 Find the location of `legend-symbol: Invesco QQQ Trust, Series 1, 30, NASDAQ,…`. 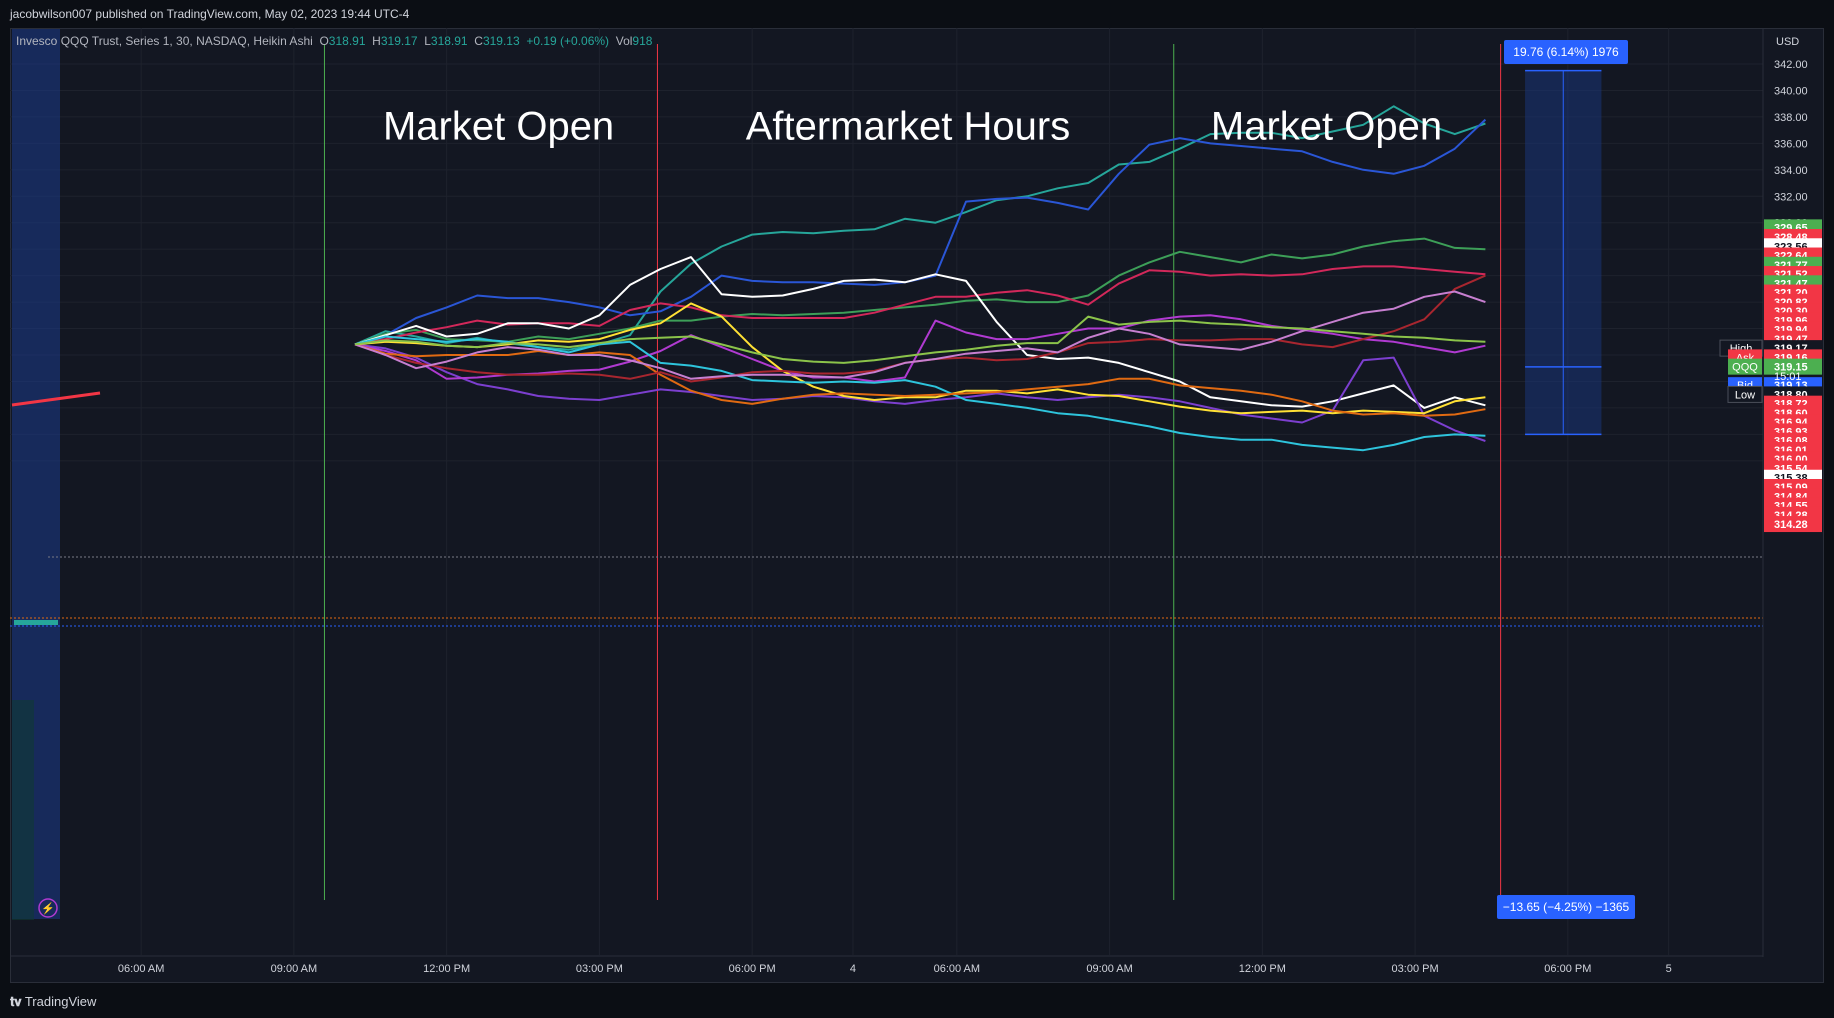

legend-symbol: Invesco QQQ Trust, Series 1, 30, NASDAQ,… is located at coordinates (164, 41).